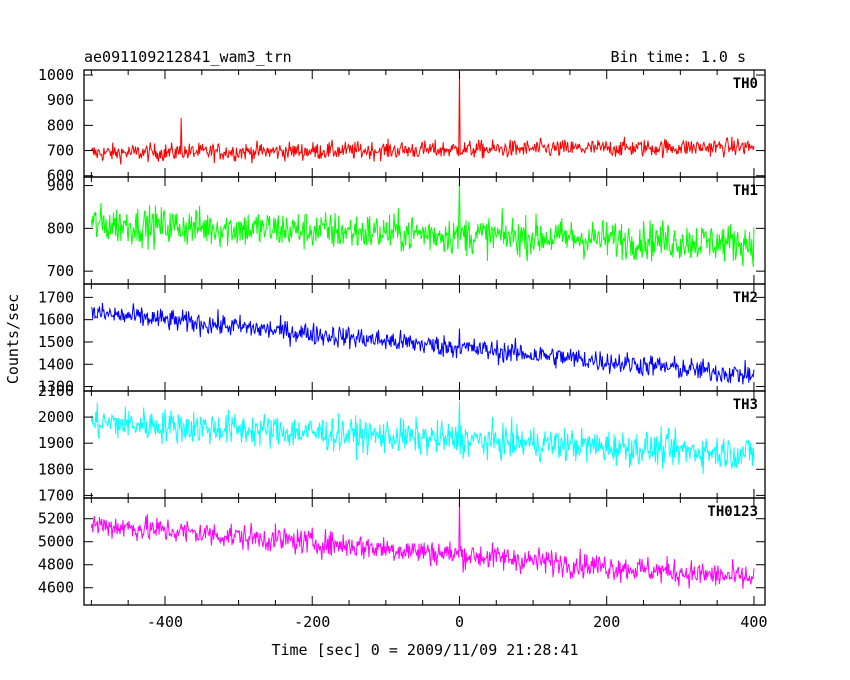 This screenshot has width=850, height=680. I want to click on panel-frame-th0, so click(424, 123).